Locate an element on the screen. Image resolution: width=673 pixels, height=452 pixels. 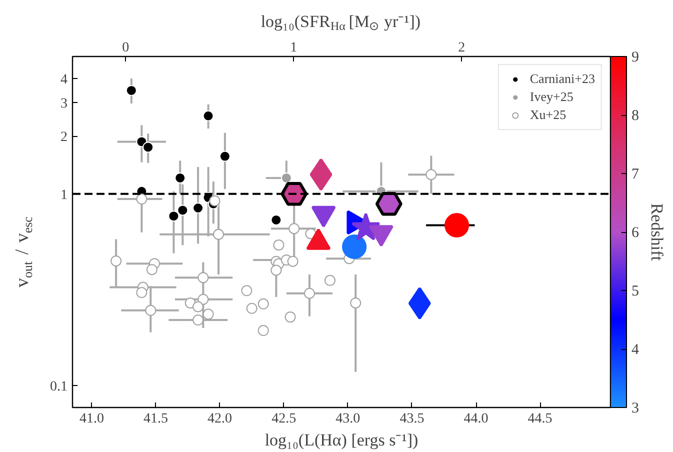
x2-tick-label: 1 is located at coordinates (294, 48).